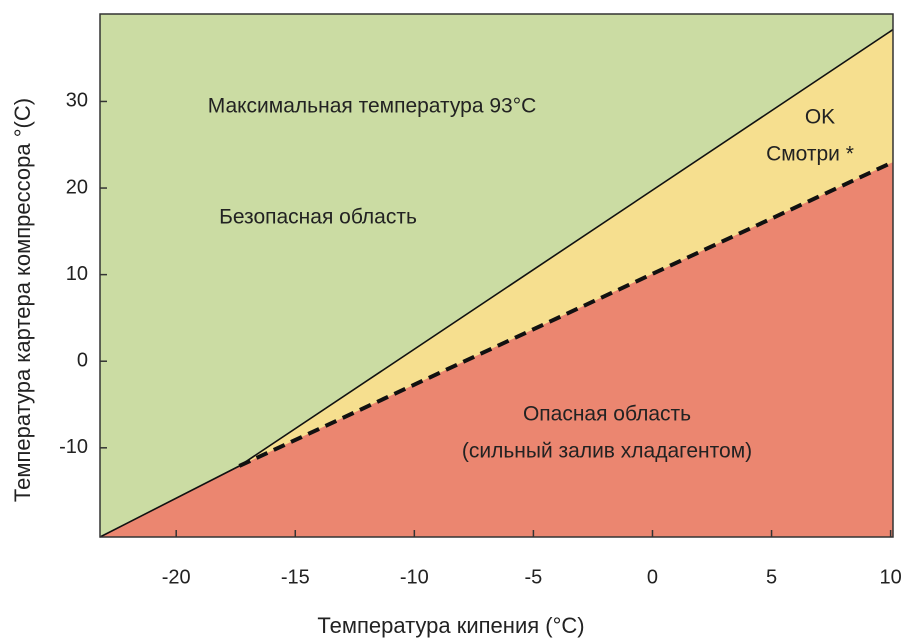 The height and width of the screenshot is (640, 903). What do you see at coordinates (73, 447) in the screenshot?
I see `y-tick-label: -10` at bounding box center [73, 447].